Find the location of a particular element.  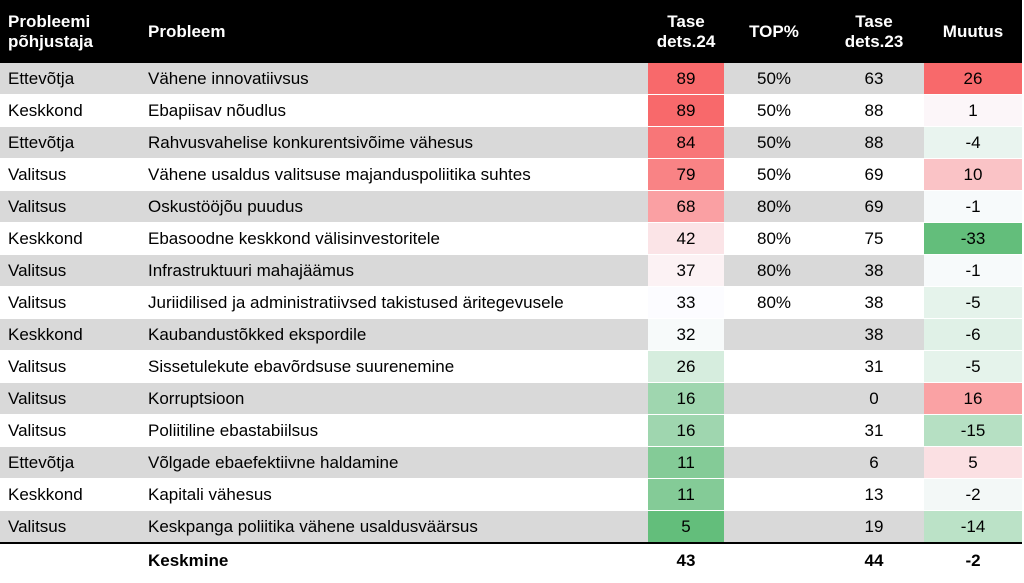

table-row: Valitsus Poliitiline ebastabiilsus 16 31 -15 is located at coordinates (511, 430).